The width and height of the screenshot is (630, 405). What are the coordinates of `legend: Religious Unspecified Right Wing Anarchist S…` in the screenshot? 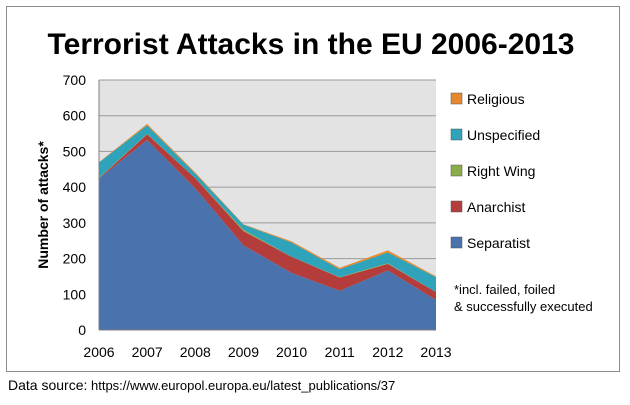 It's located at (495, 171).